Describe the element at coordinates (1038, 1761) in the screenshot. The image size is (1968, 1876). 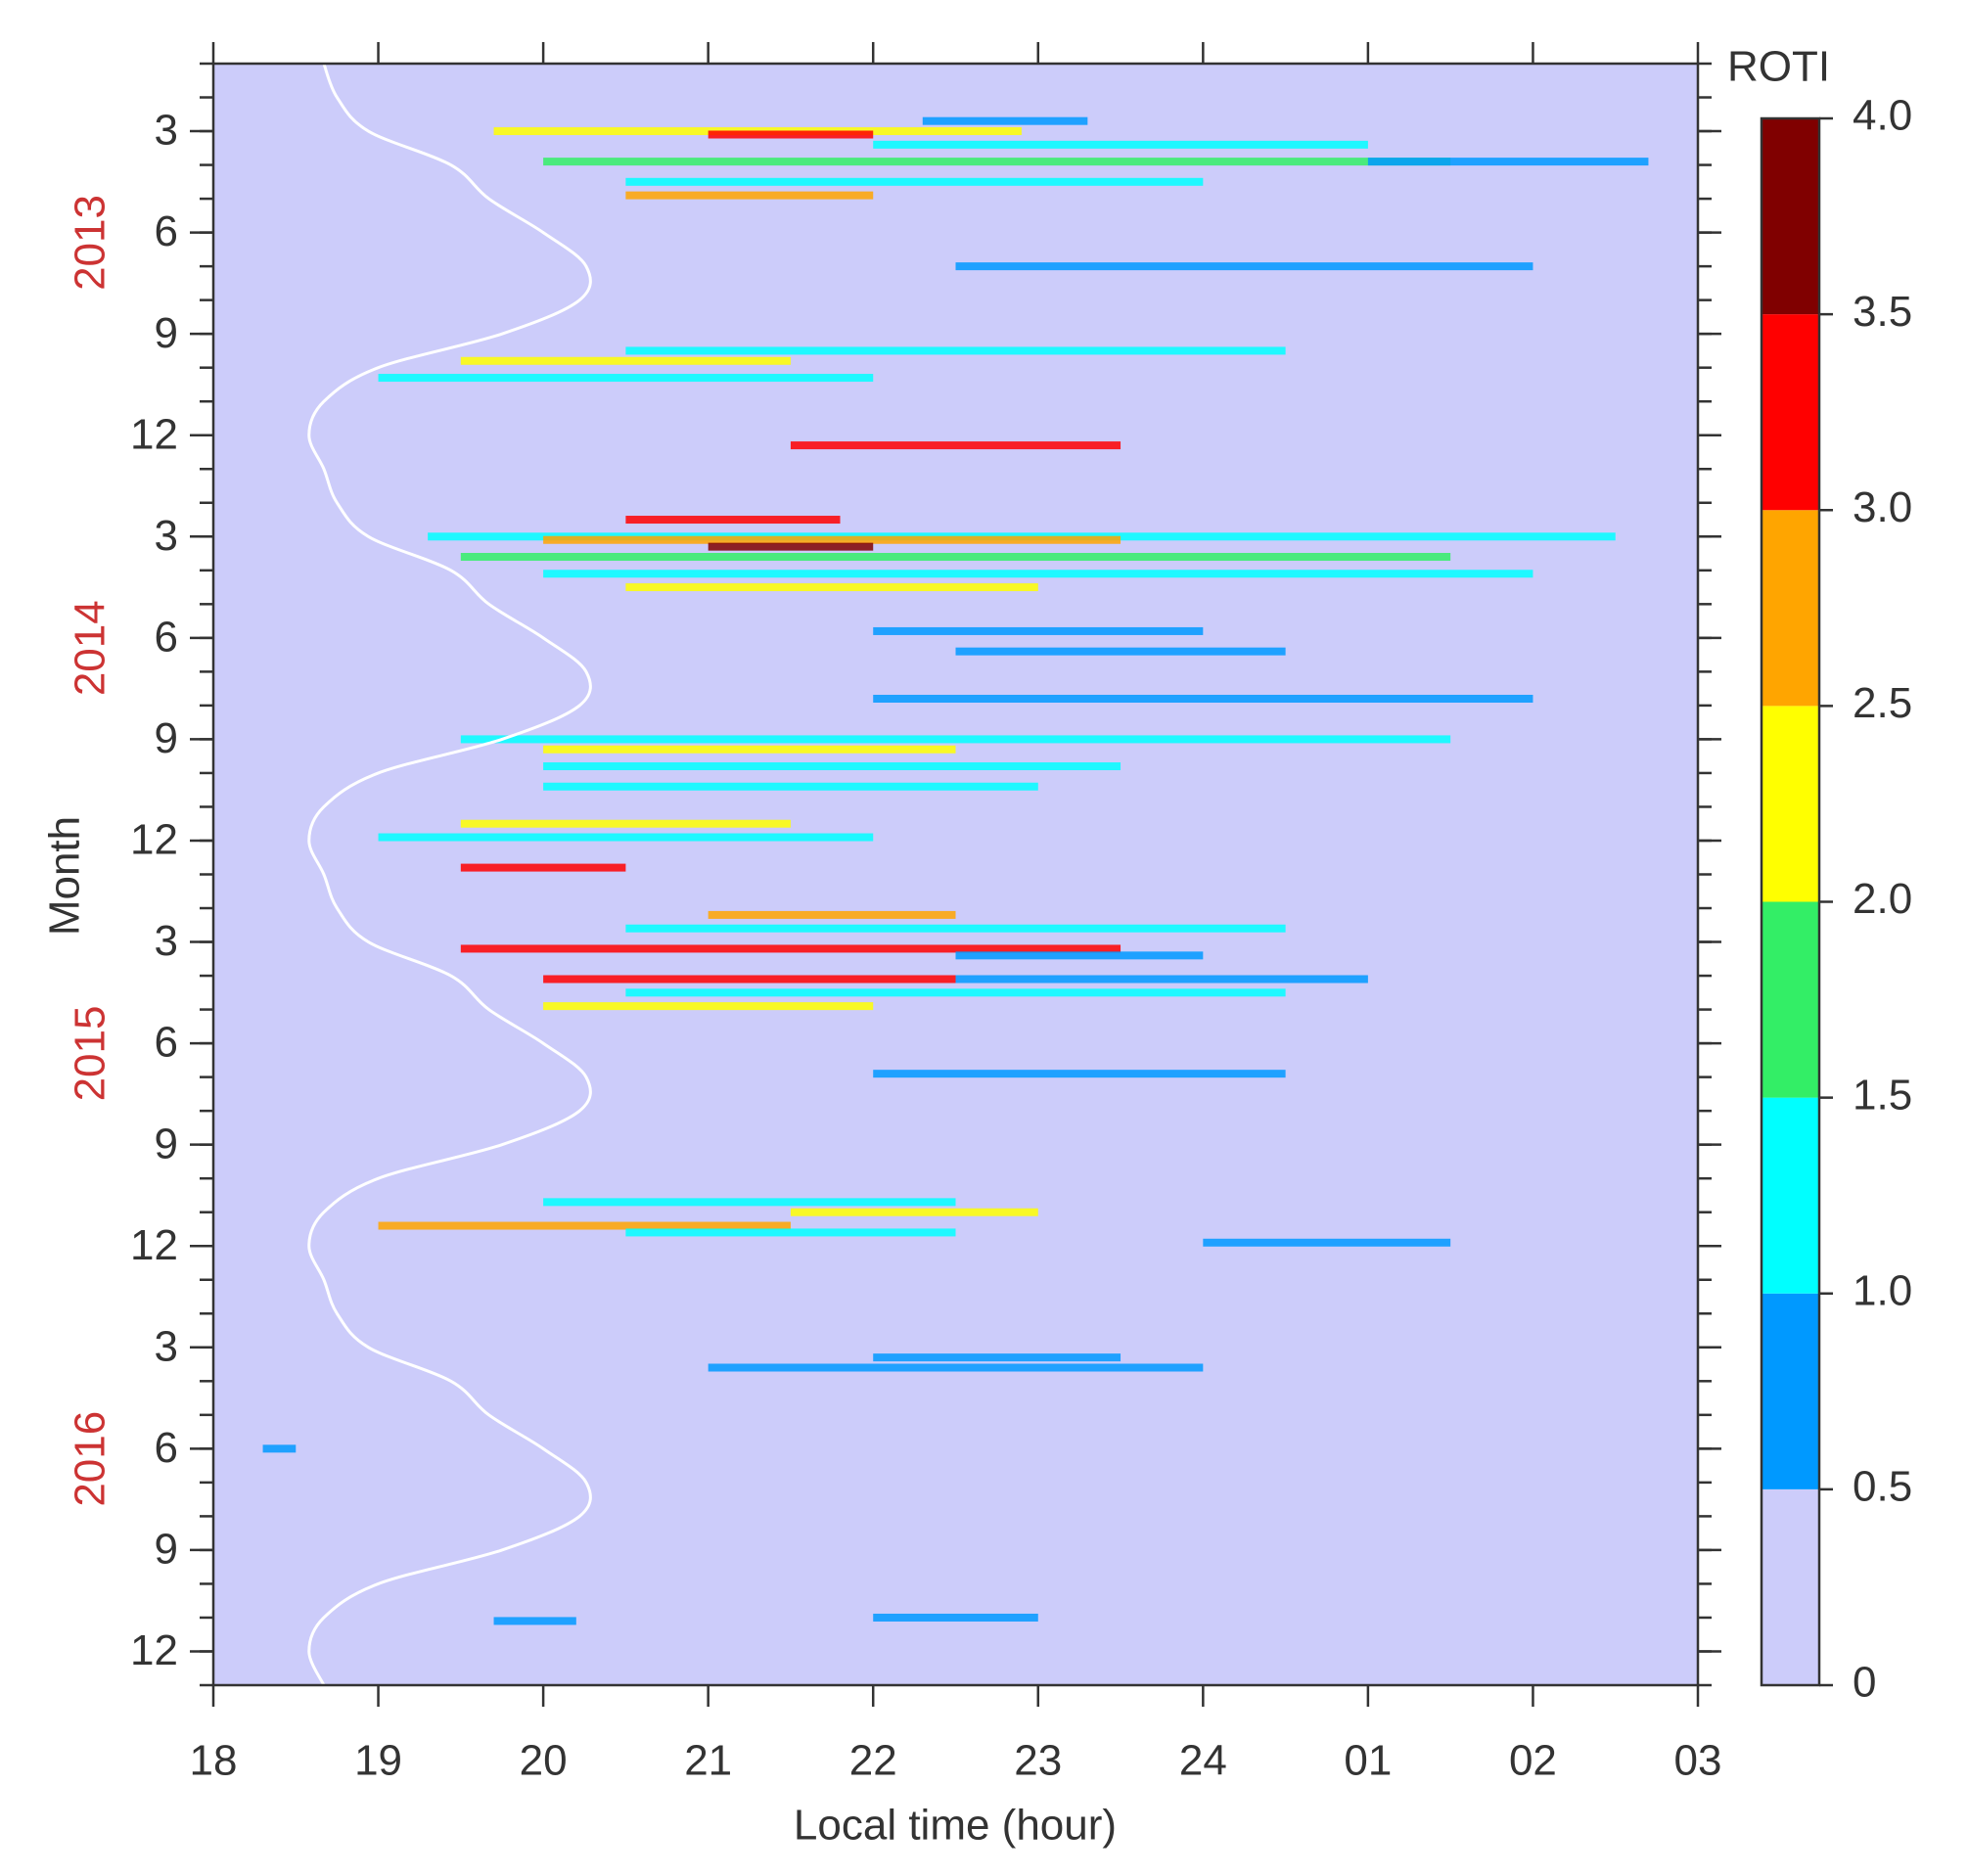
I see `x-tick-label: 23` at that location.